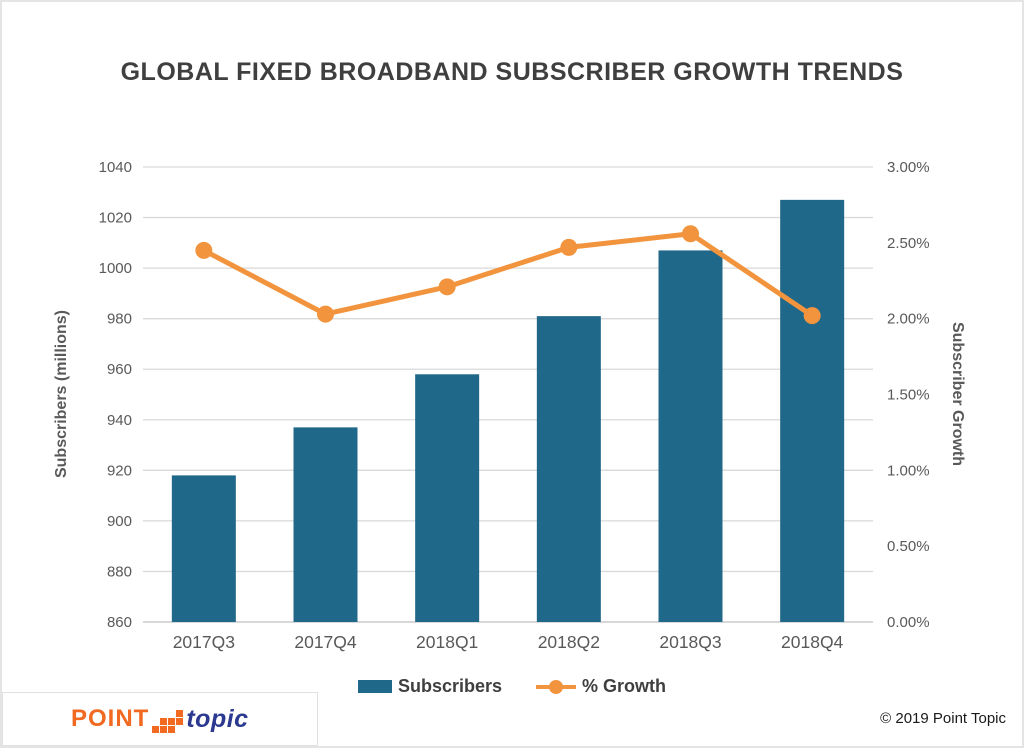 The width and height of the screenshot is (1024, 748). I want to click on right-tick-label: 3.00%, so click(908, 167).